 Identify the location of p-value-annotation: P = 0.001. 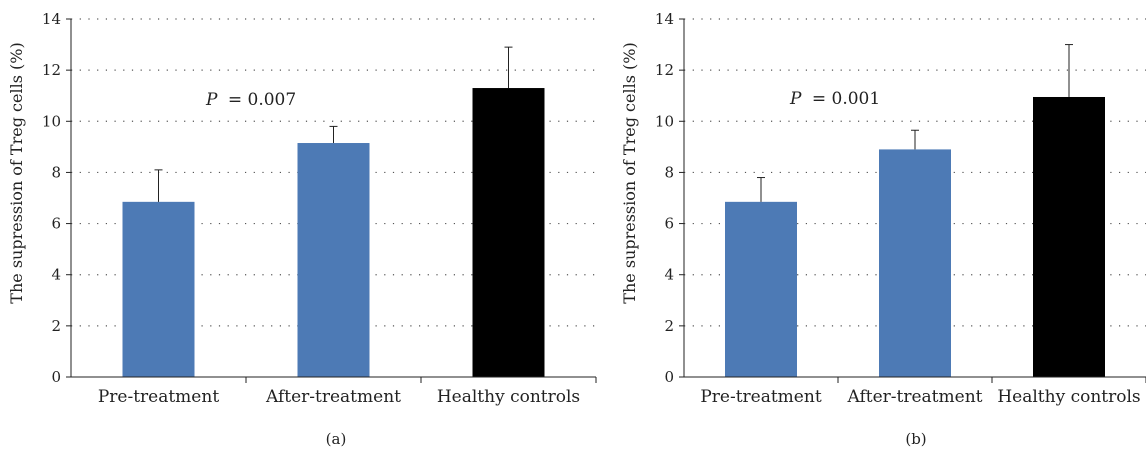
(834, 99).